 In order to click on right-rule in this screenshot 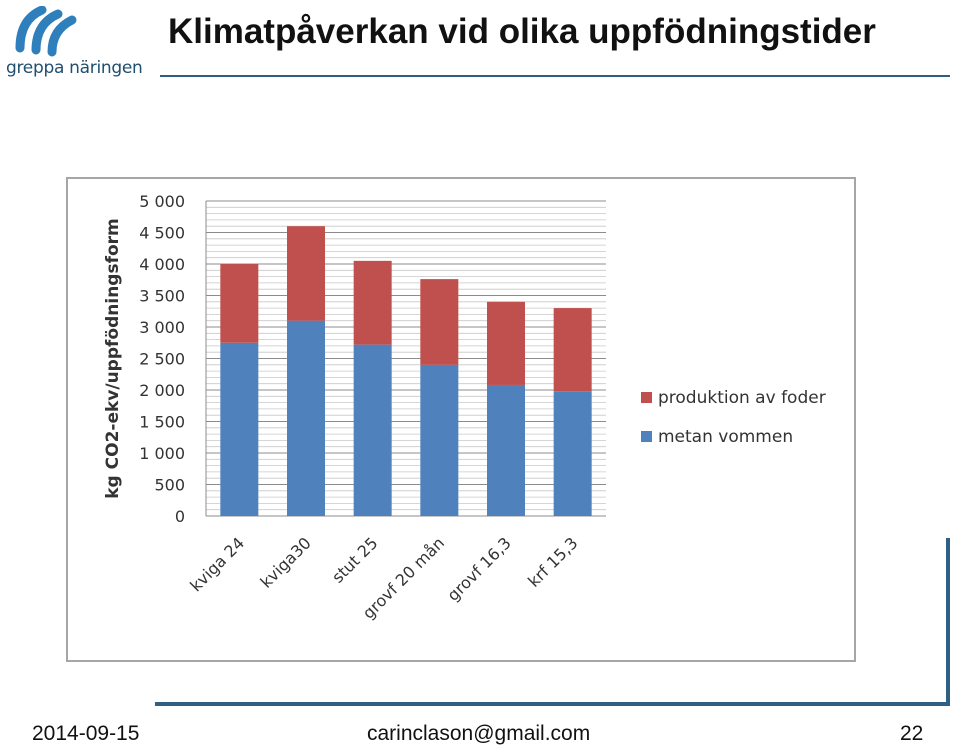, I will do `click(948, 622)`.